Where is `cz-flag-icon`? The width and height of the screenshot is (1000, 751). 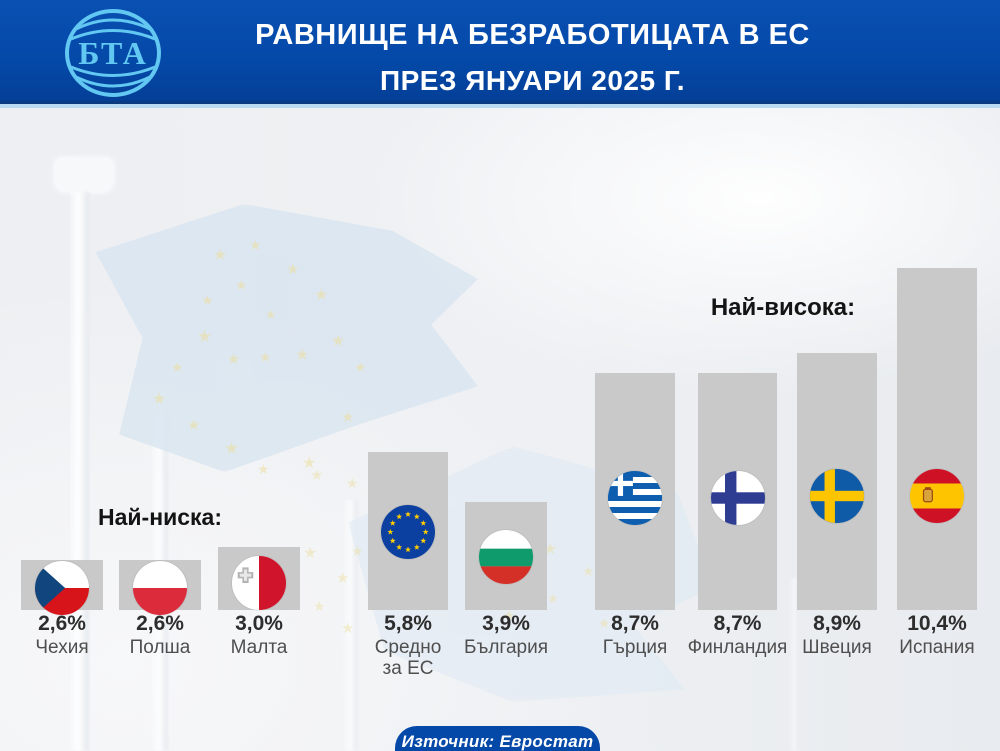 cz-flag-icon is located at coordinates (62, 588).